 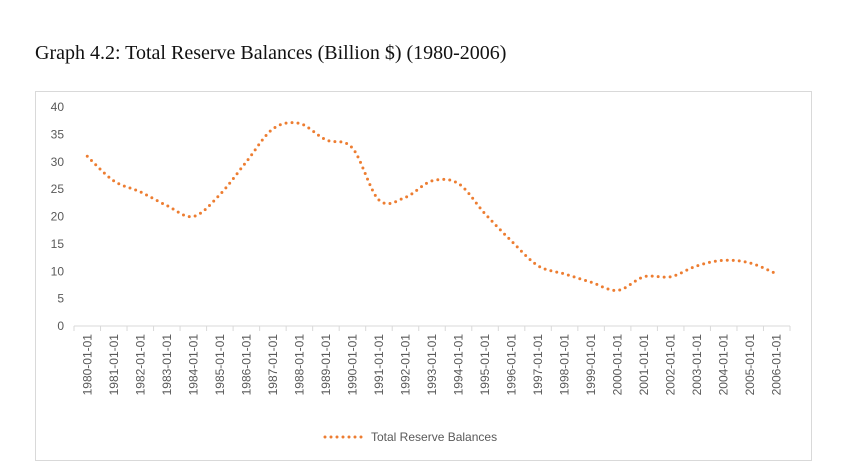 I want to click on x-tick-label: 1988-01-01, so click(x=299, y=365).